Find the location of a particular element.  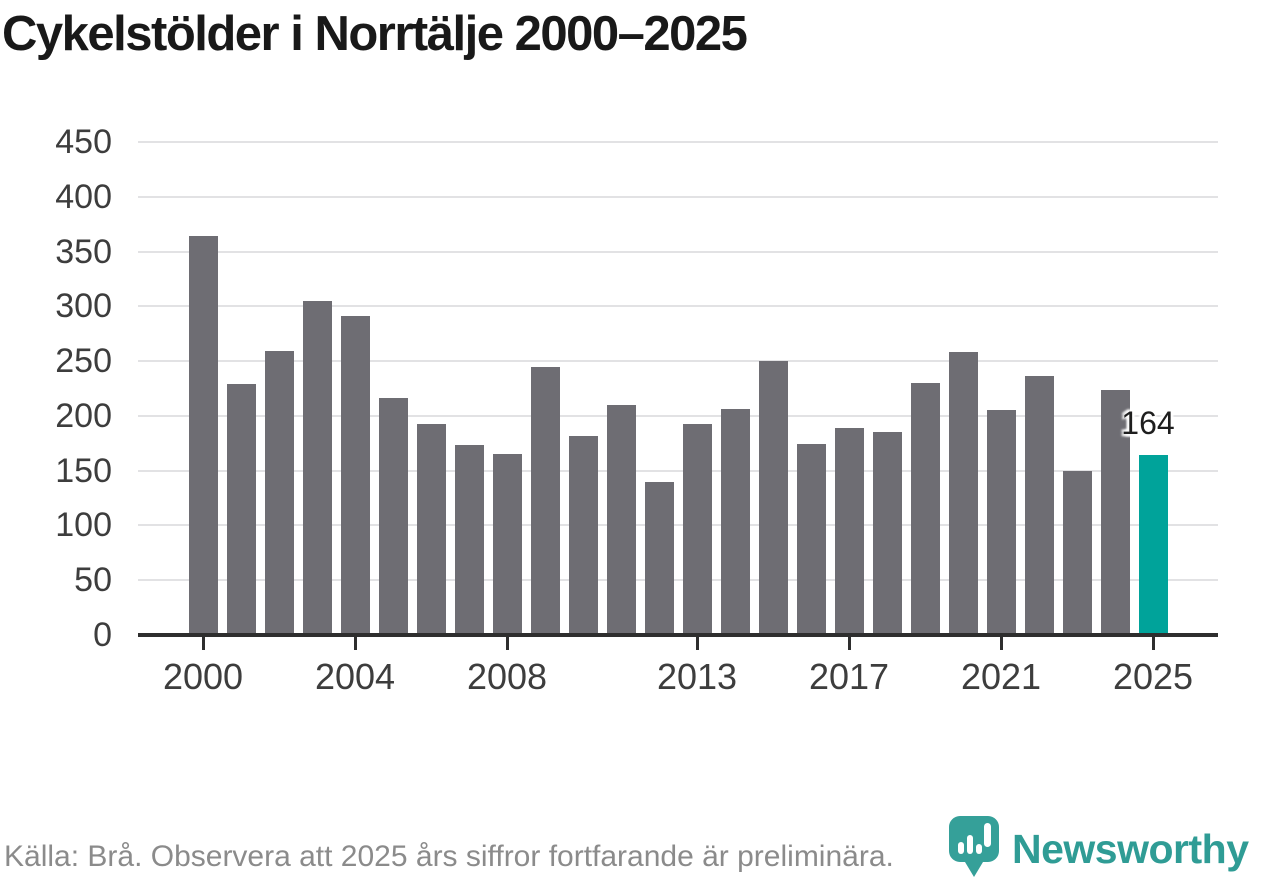

bar-2025 is located at coordinates (1153, 545).